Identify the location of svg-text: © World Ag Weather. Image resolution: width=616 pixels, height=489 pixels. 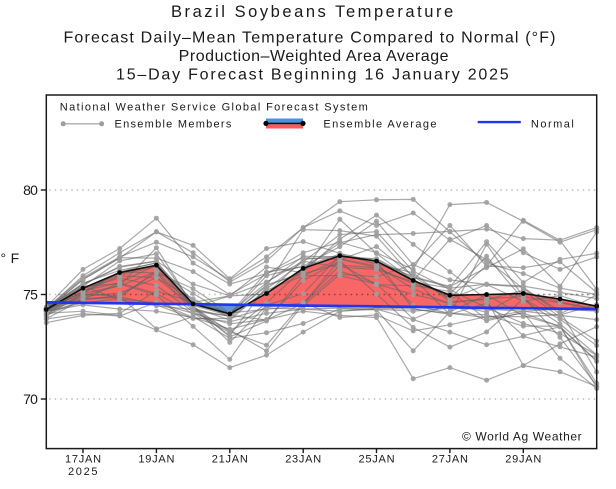
(522, 437).